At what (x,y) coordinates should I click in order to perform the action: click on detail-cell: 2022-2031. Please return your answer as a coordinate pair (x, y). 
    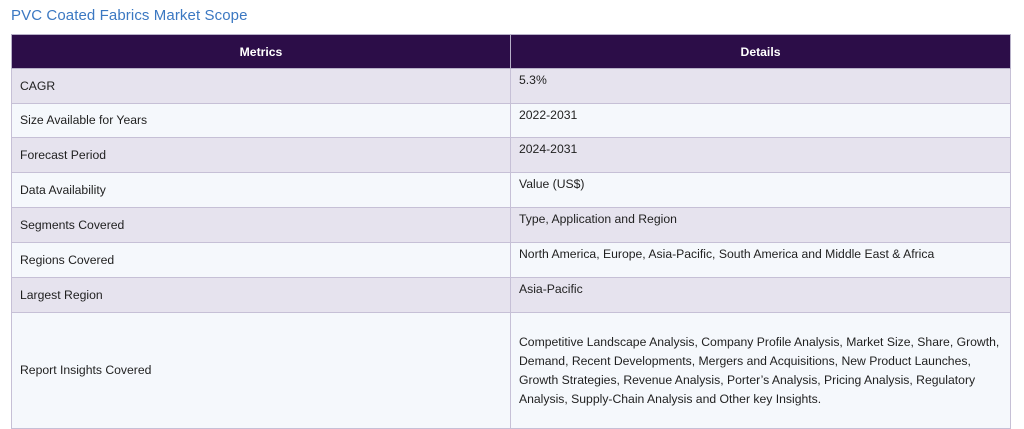
    Looking at the image, I should click on (760, 120).